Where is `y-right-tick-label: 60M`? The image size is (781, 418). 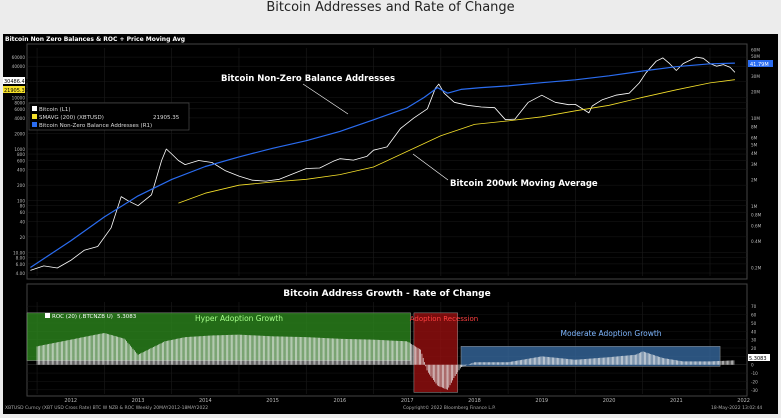 y-right-tick-label: 60M is located at coordinates (755, 49).